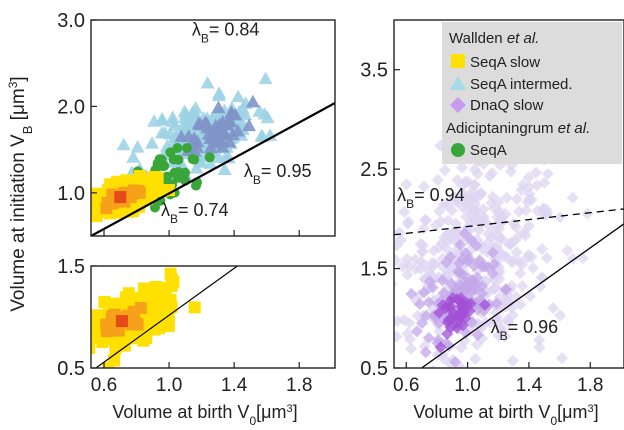 The image size is (624, 430). Describe the element at coordinates (529, 385) in the screenshot. I see `right-xtick-label: 1.4` at that location.